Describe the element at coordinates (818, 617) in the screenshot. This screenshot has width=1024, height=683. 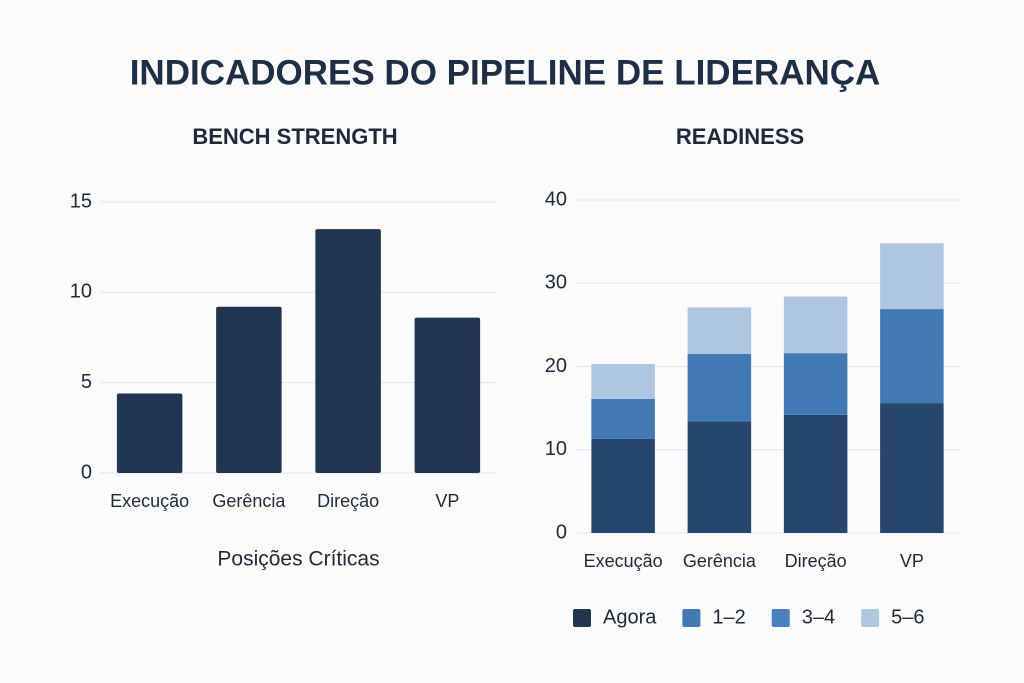
I see `legend-label: 3–4` at that location.